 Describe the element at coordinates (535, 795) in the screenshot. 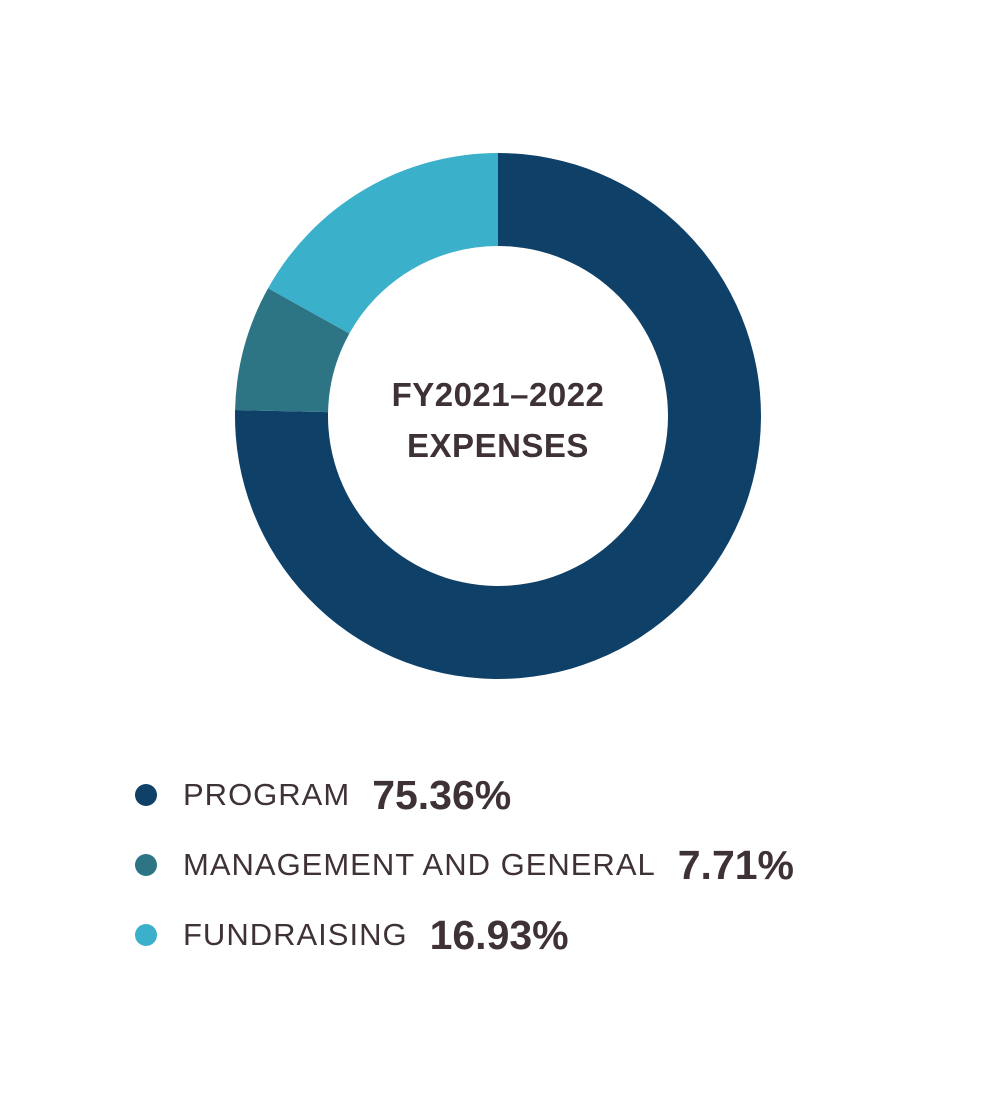

I see `legend-item-program: PROGRAM 75.36%` at that location.